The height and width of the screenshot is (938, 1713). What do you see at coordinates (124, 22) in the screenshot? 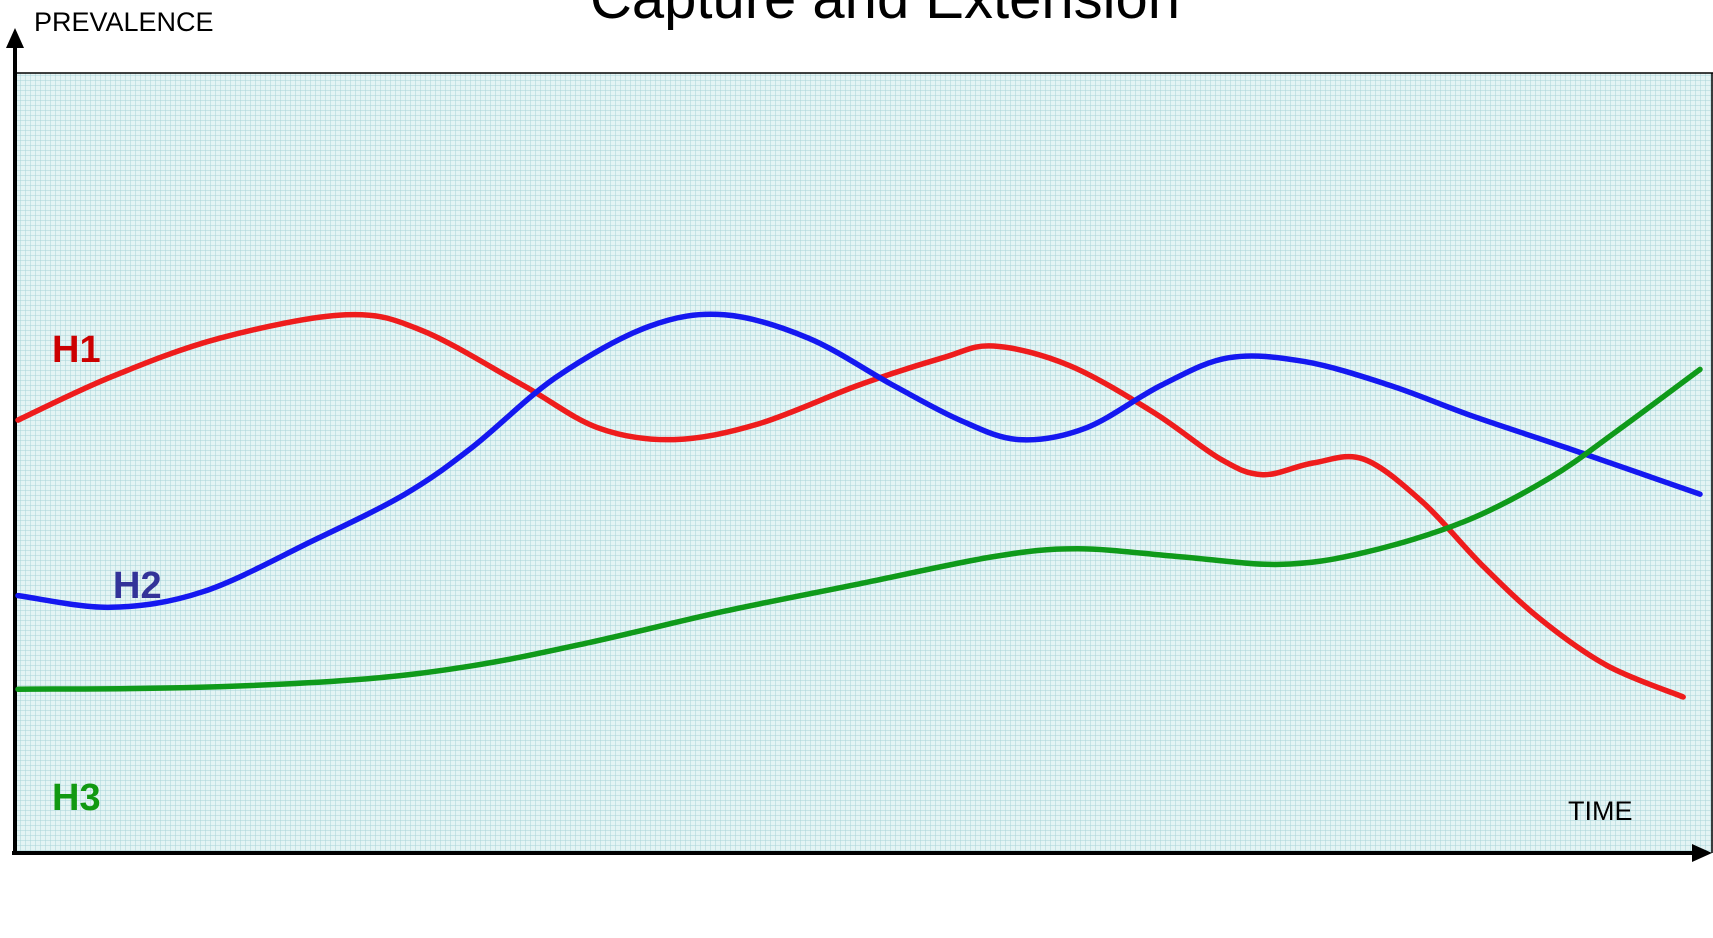
I see `y-axis-label: PREVALENCE` at bounding box center [124, 22].